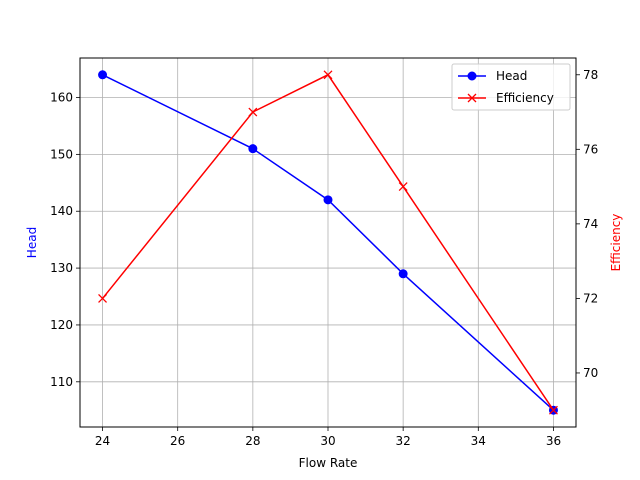 The height and width of the screenshot is (480, 640). Describe the element at coordinates (511, 76) in the screenshot. I see `legend-label: Head` at that location.